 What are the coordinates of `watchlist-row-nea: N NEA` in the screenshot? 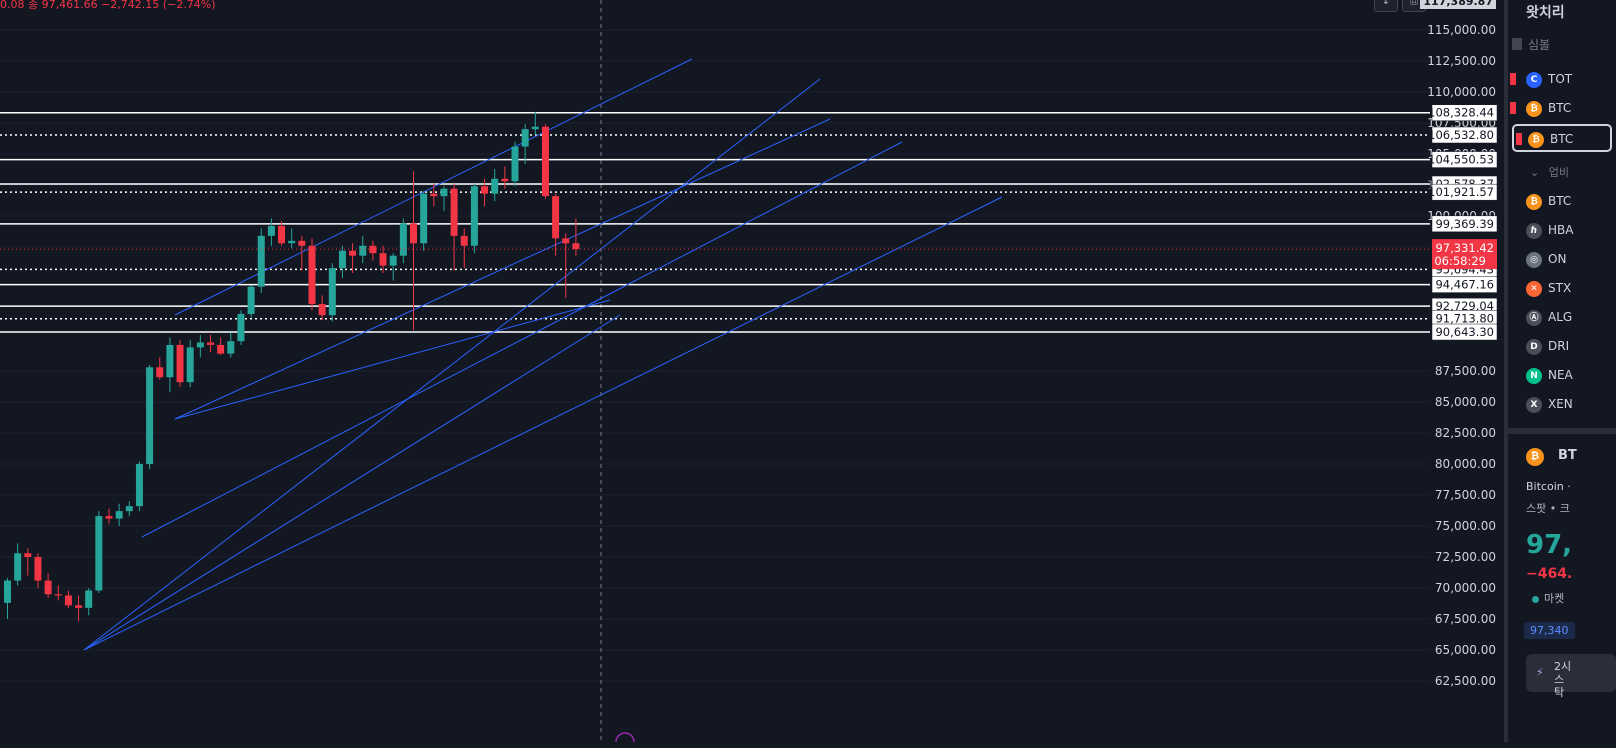 It's located at (1562, 376).